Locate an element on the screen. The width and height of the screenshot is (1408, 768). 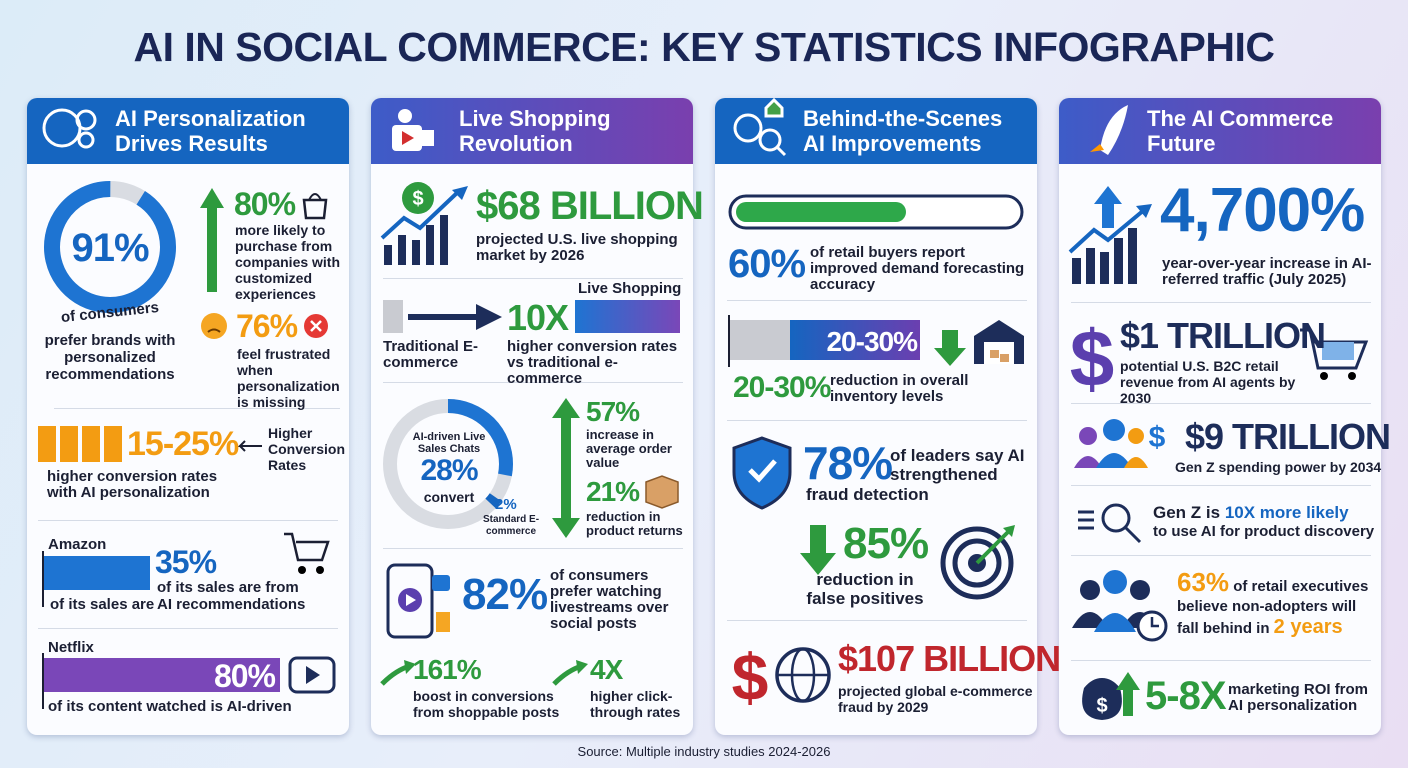
stat-value: $9 TRILLION is located at coordinates (1288, 436).